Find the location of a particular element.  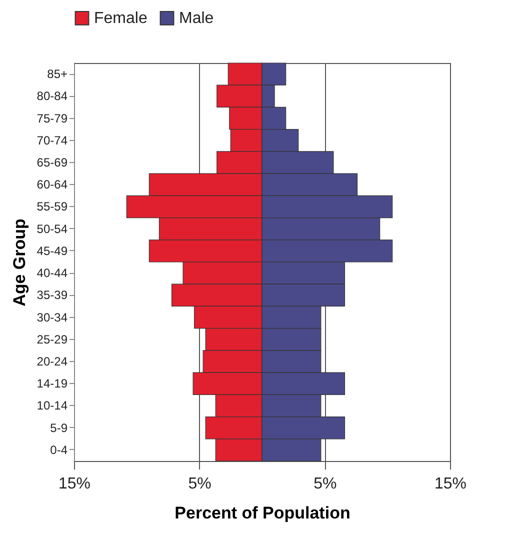

y-tick-label: 30-34 is located at coordinates (52, 317).